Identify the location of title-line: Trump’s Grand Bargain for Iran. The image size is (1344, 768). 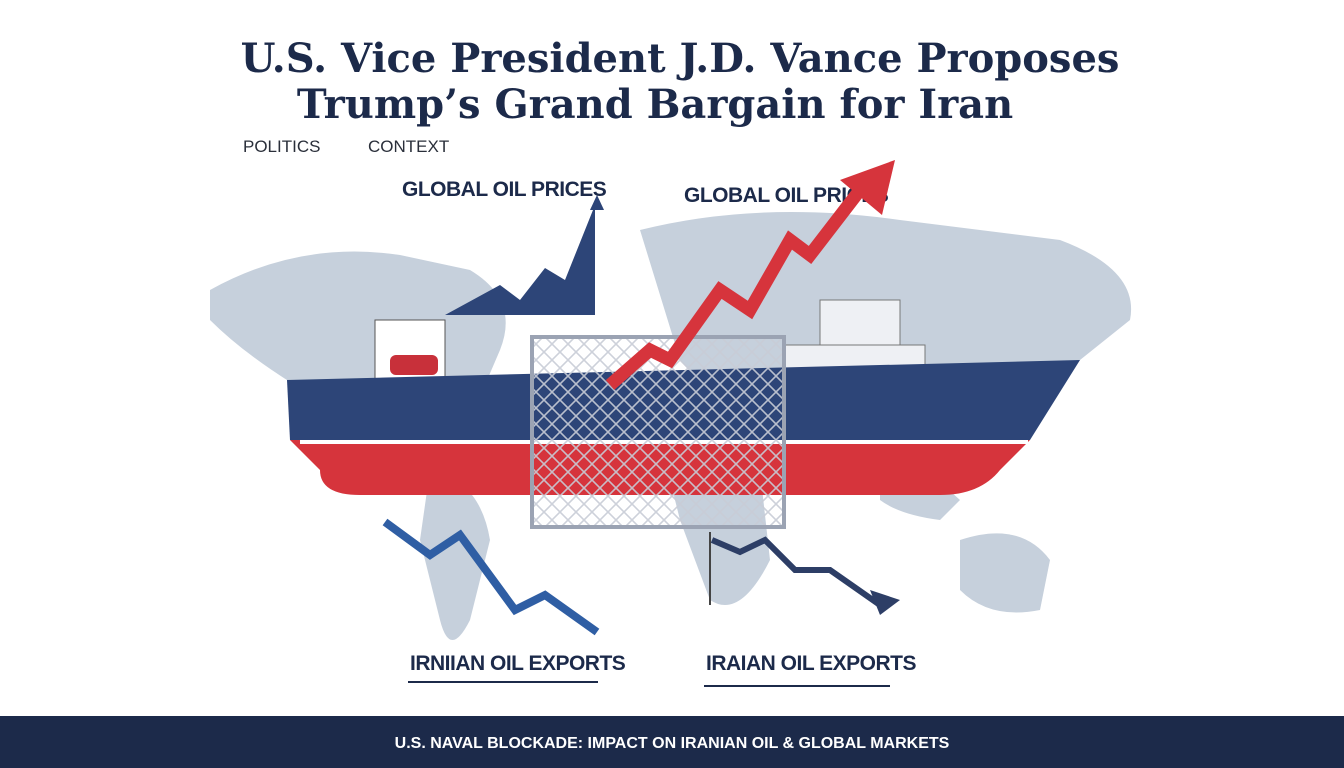
(655, 104).